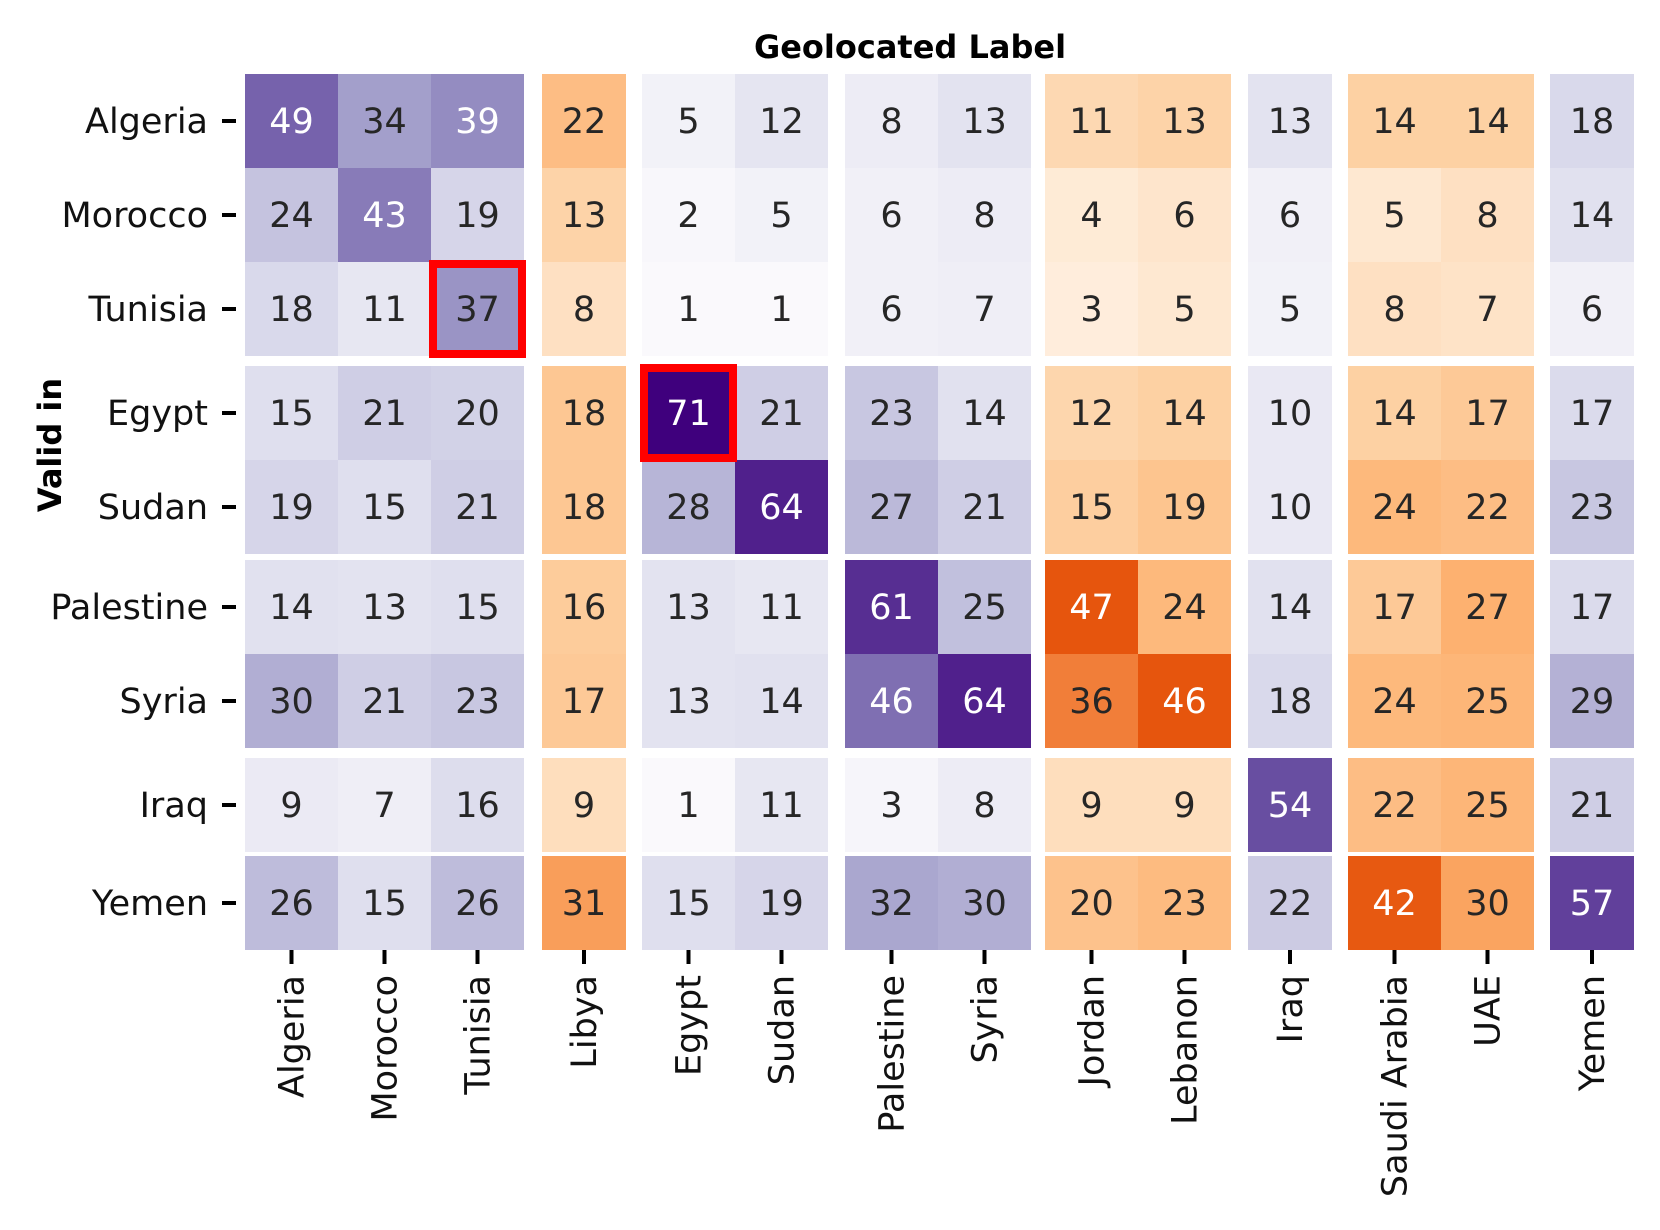 The height and width of the screenshot is (1230, 1660). I want to click on cell-value-label: 17, so click(584, 702).